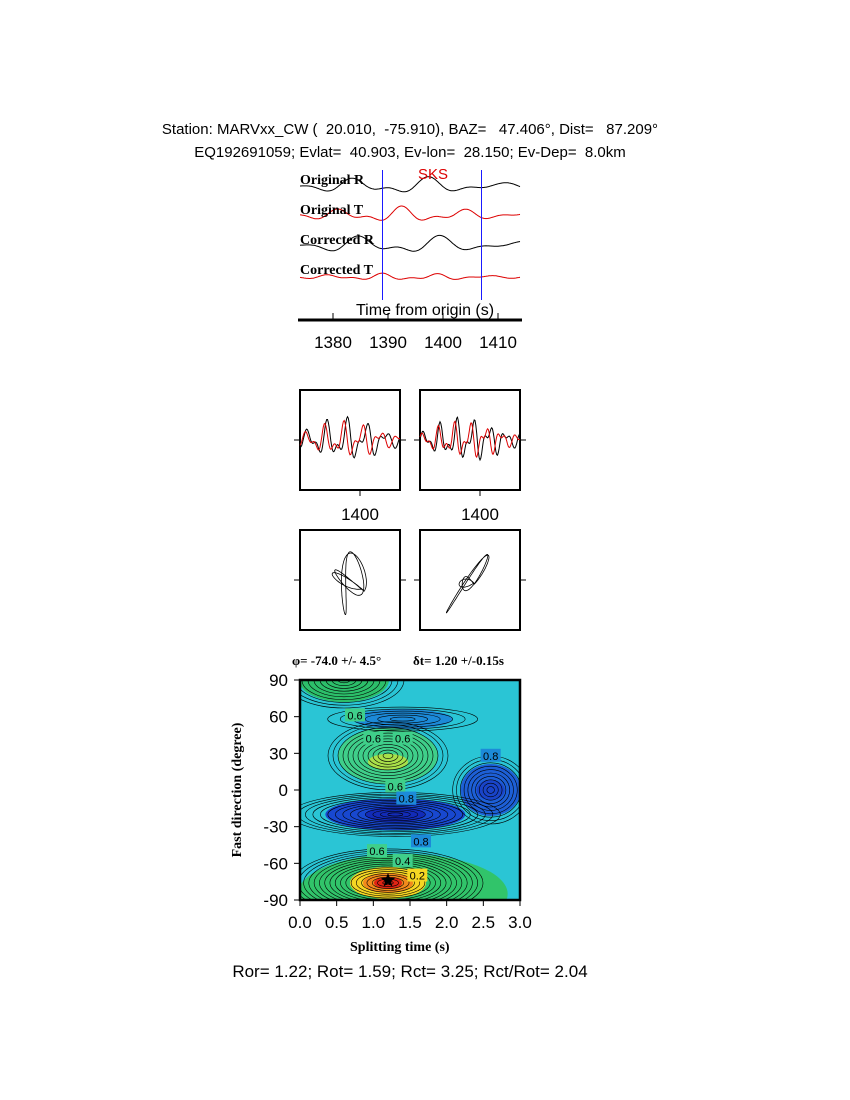  What do you see at coordinates (283, 790) in the screenshot?
I see `grid-ytick-label-3: 0` at bounding box center [283, 790].